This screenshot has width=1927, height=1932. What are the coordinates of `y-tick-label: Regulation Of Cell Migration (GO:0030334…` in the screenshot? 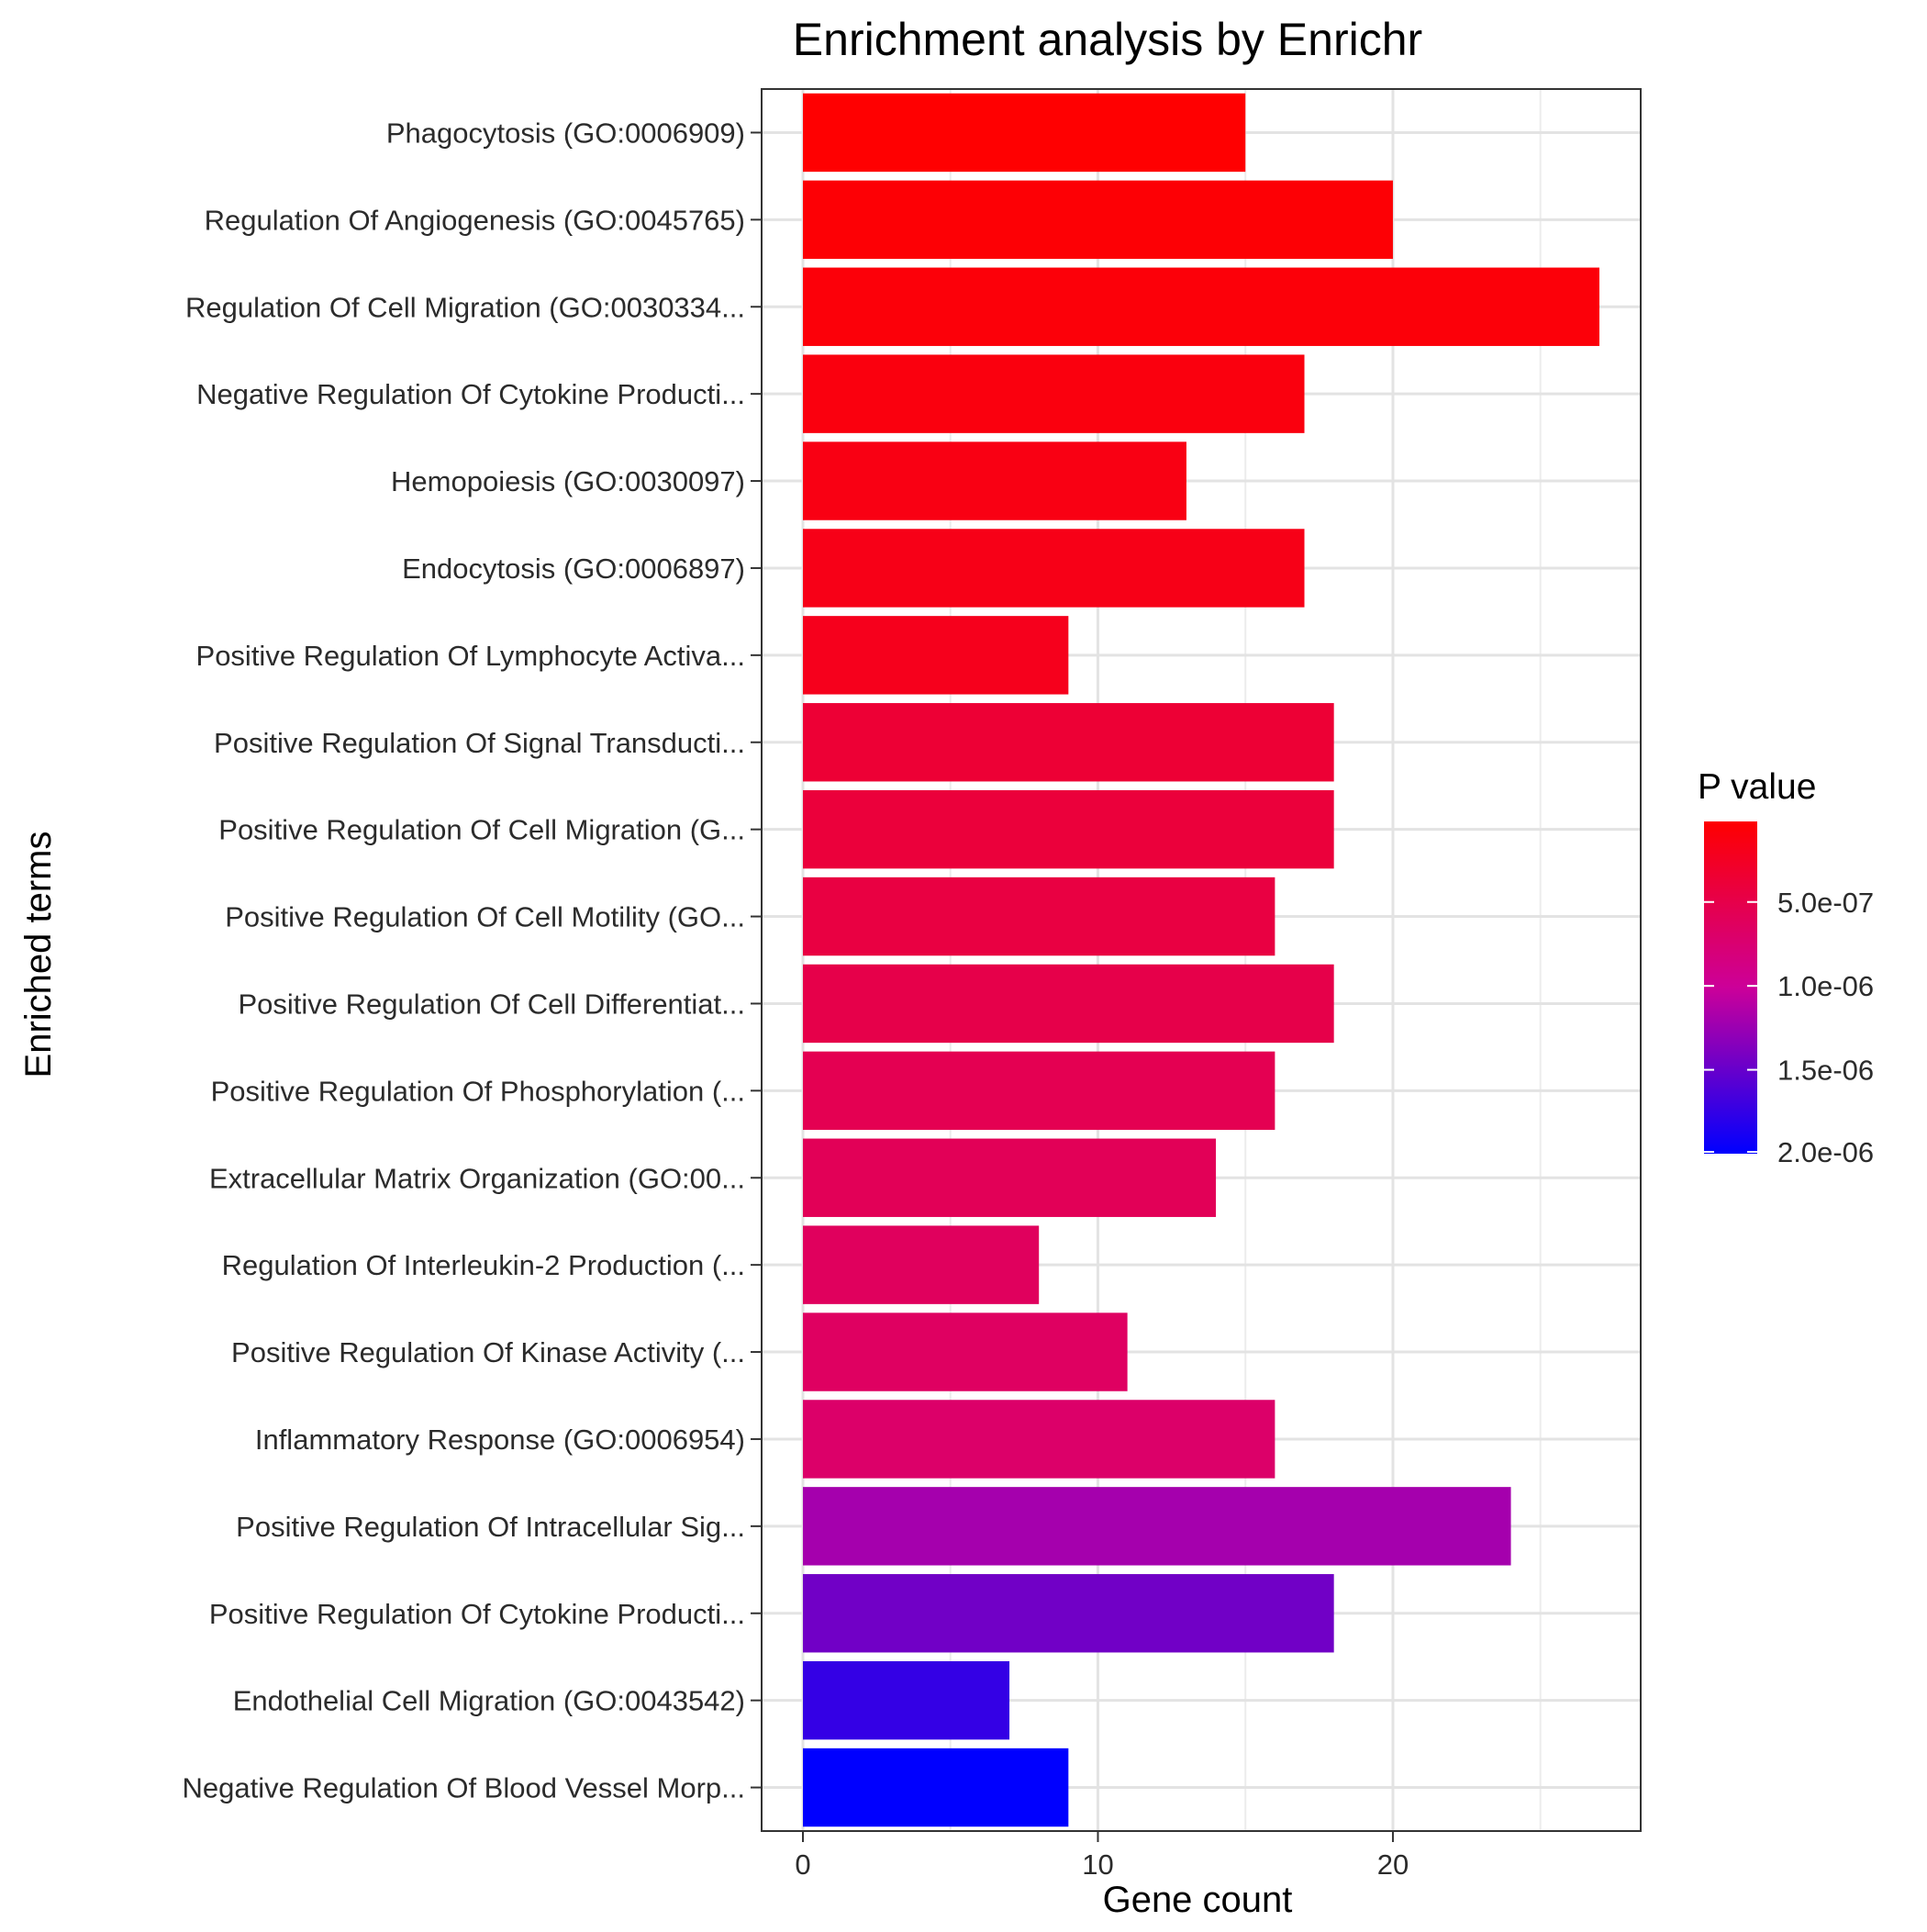 It's located at (465, 307).